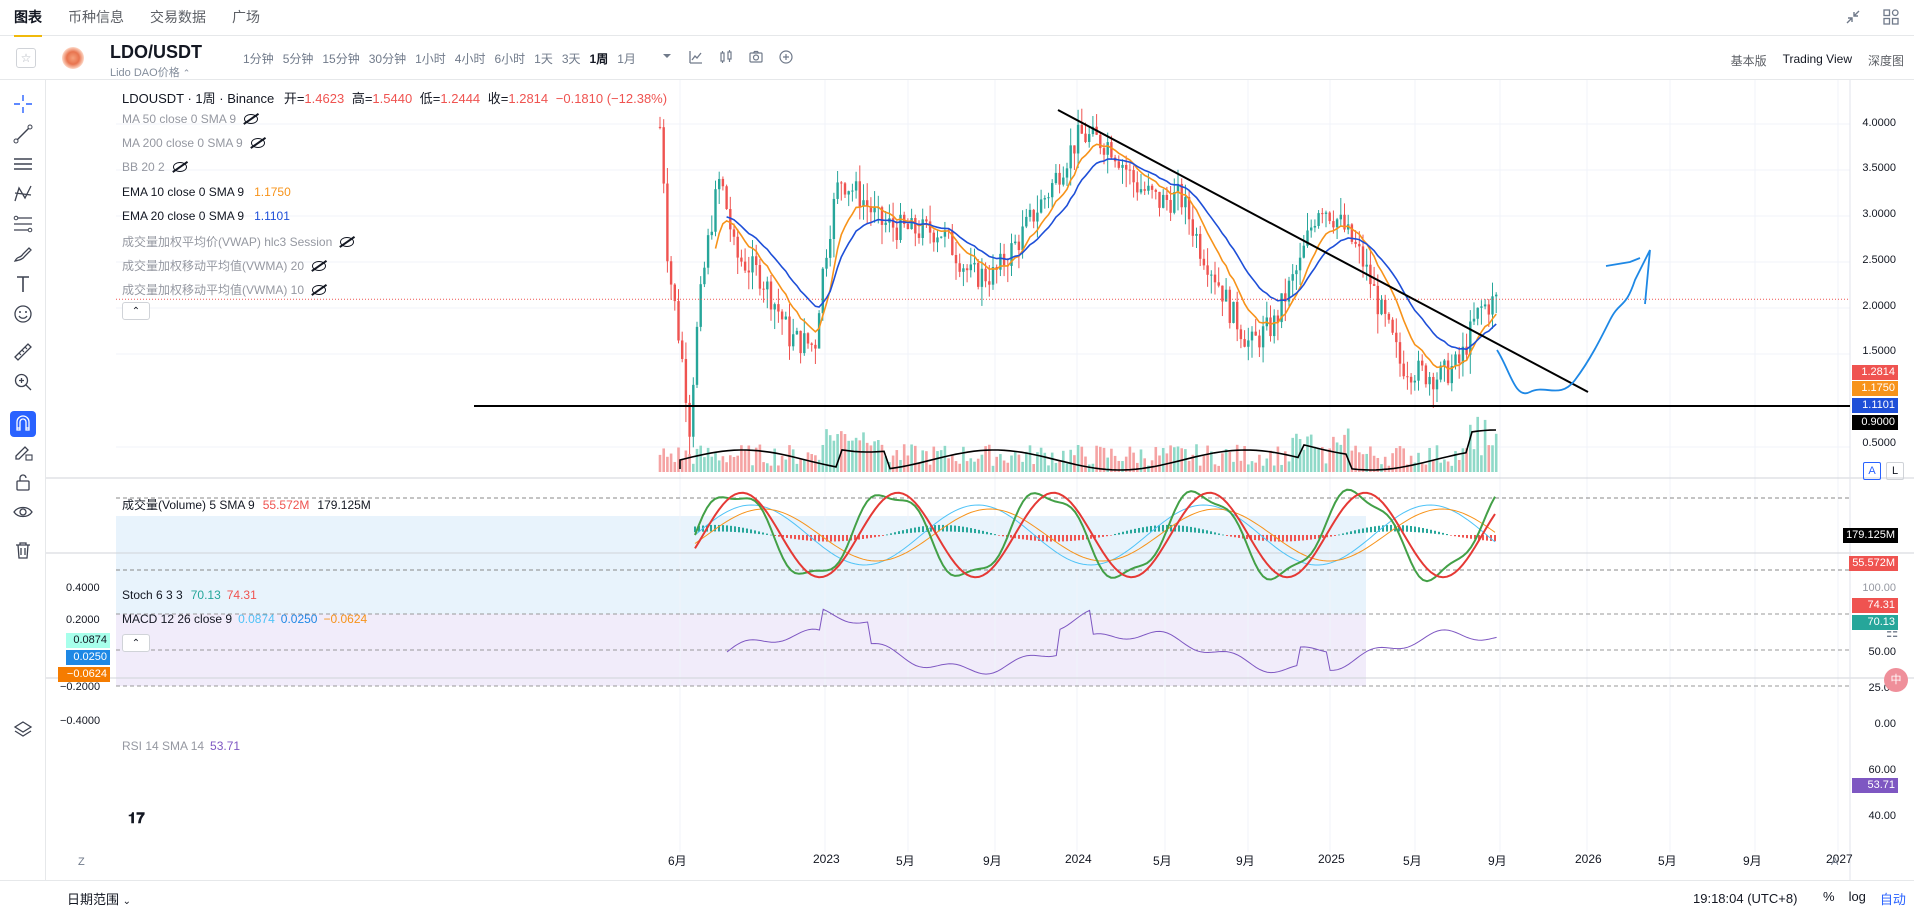  What do you see at coordinates (28, 18) in the screenshot?
I see `tab-chart: 图表` at bounding box center [28, 18].